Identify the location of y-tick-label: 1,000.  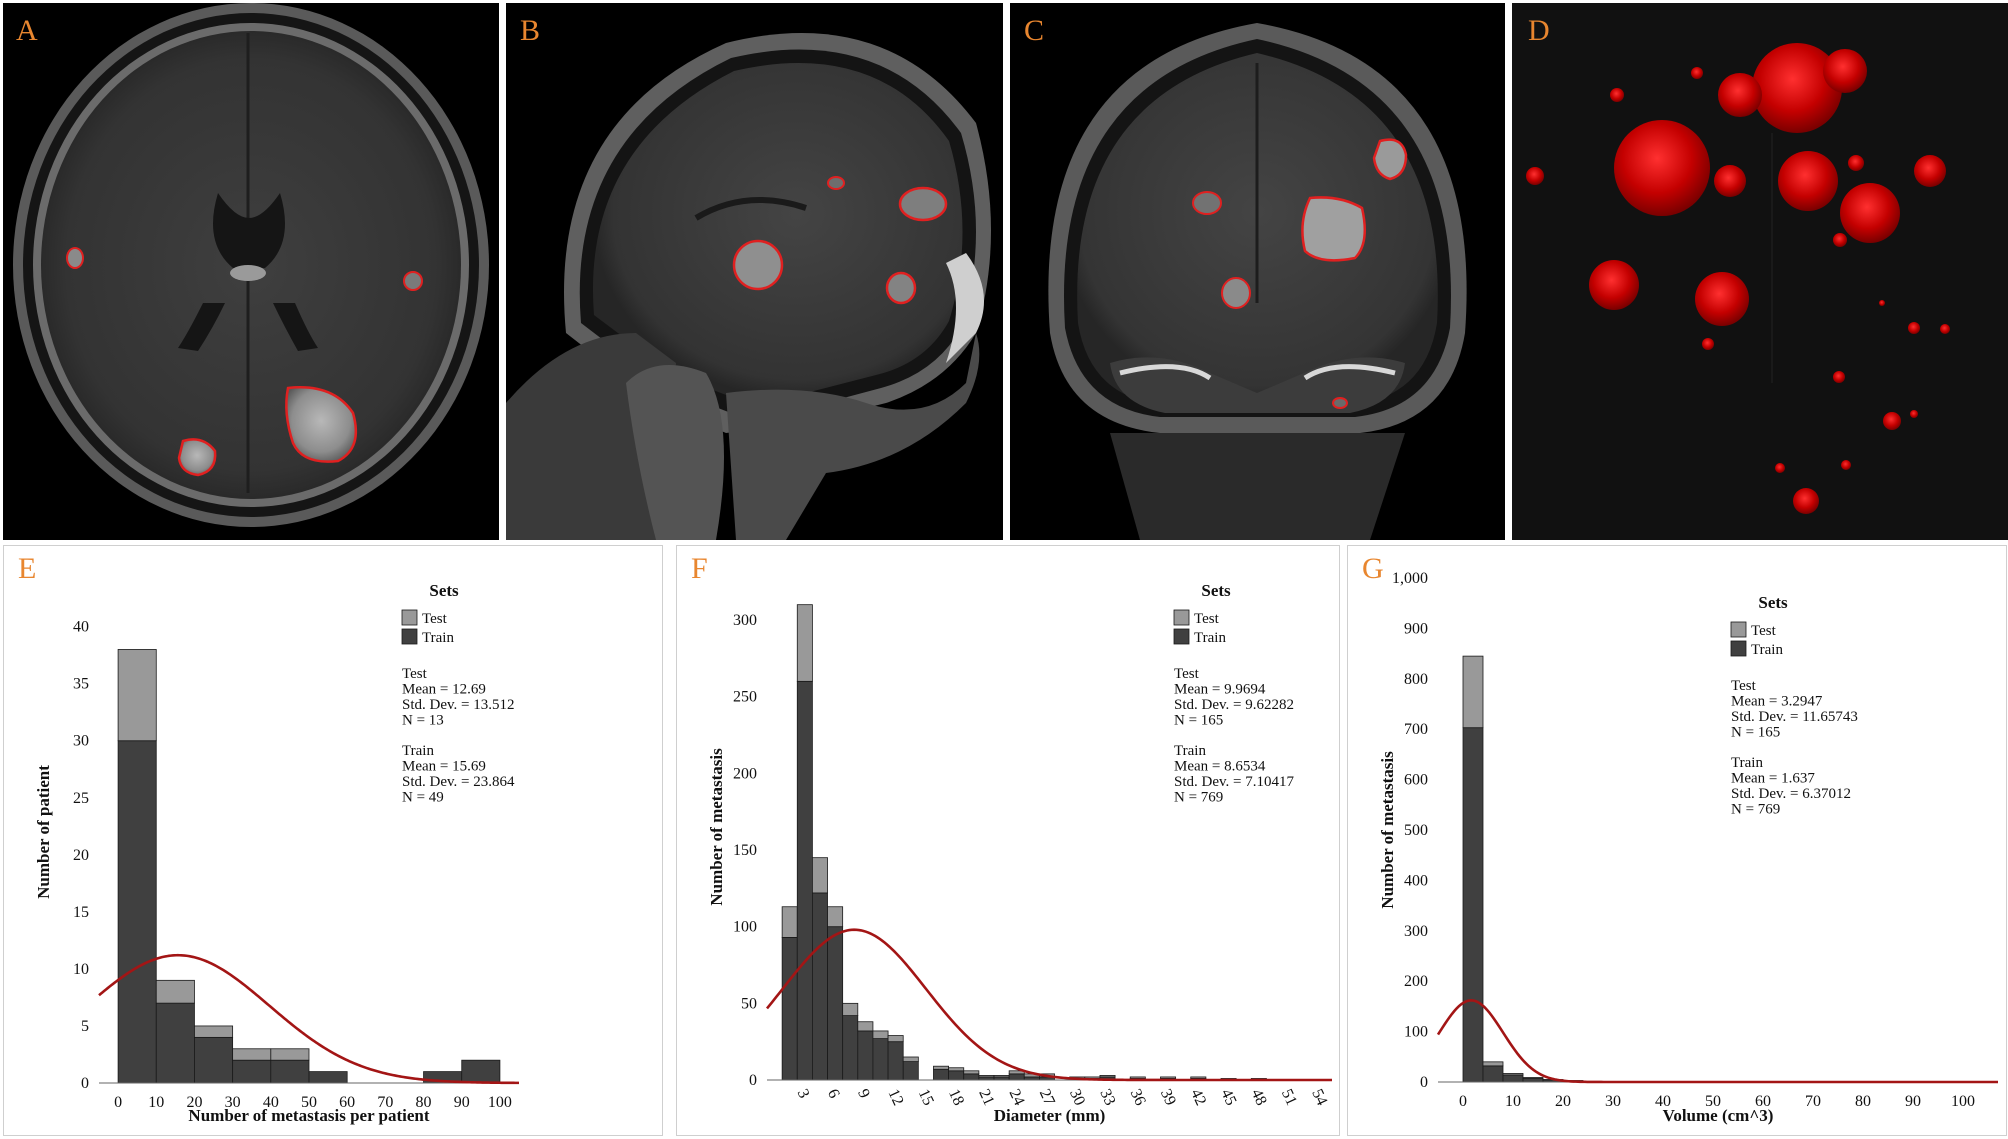
(1410, 578).